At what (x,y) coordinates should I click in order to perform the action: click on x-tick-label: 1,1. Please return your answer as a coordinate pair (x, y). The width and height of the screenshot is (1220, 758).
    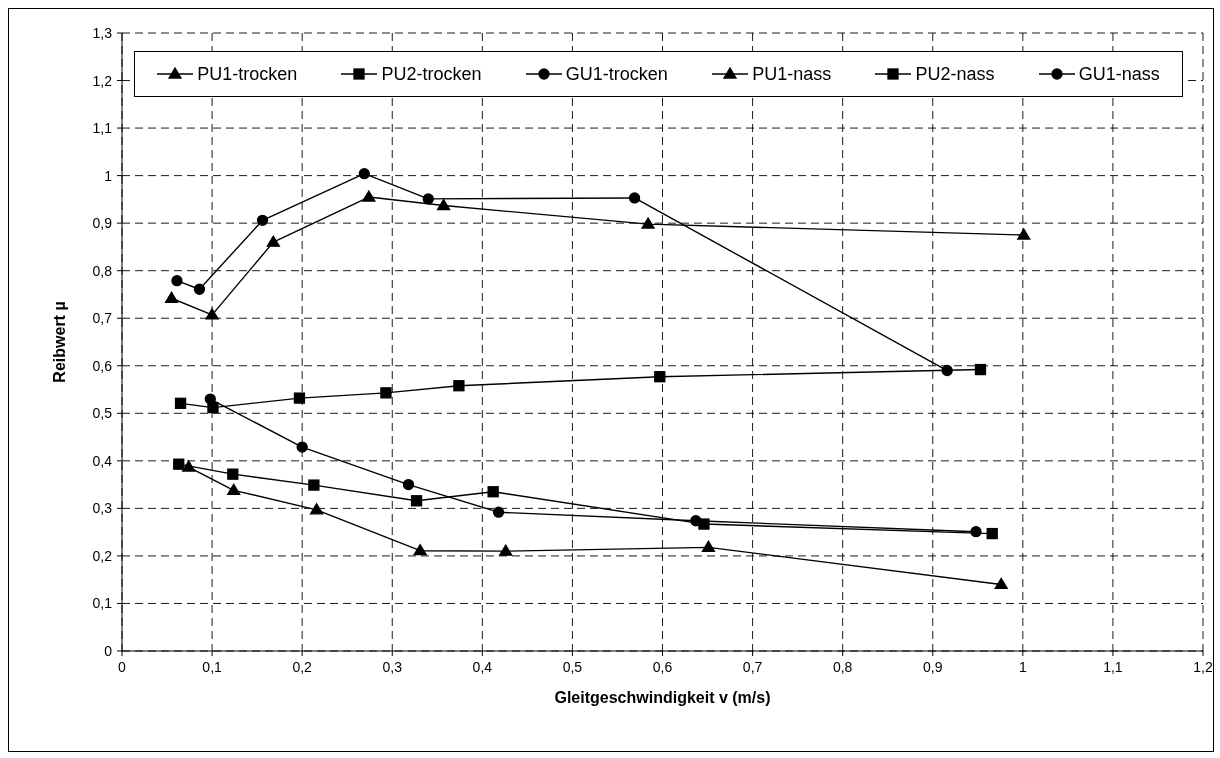
    Looking at the image, I should click on (1113, 667).